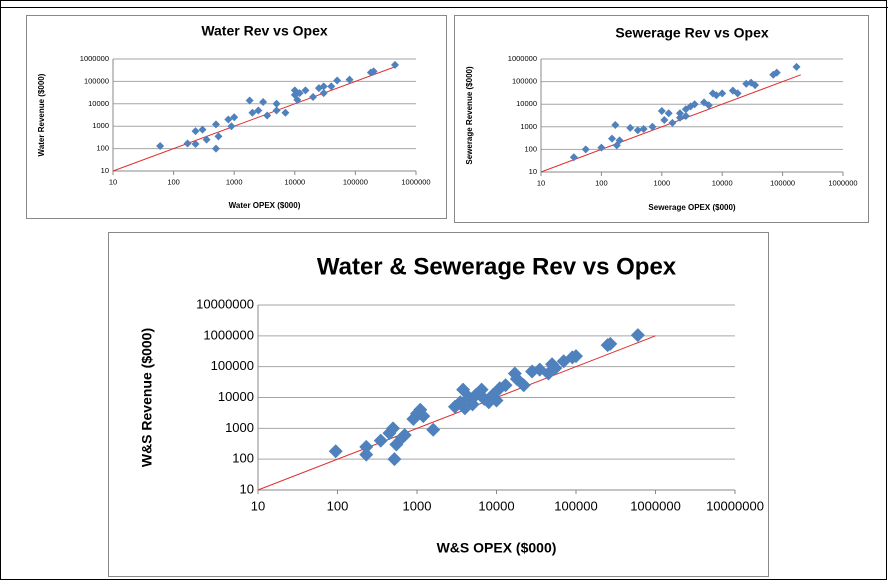 The height and width of the screenshot is (581, 888). Describe the element at coordinates (691, 207) in the screenshot. I see `x-axis-label: Sewerage OPEX ($000)` at that location.